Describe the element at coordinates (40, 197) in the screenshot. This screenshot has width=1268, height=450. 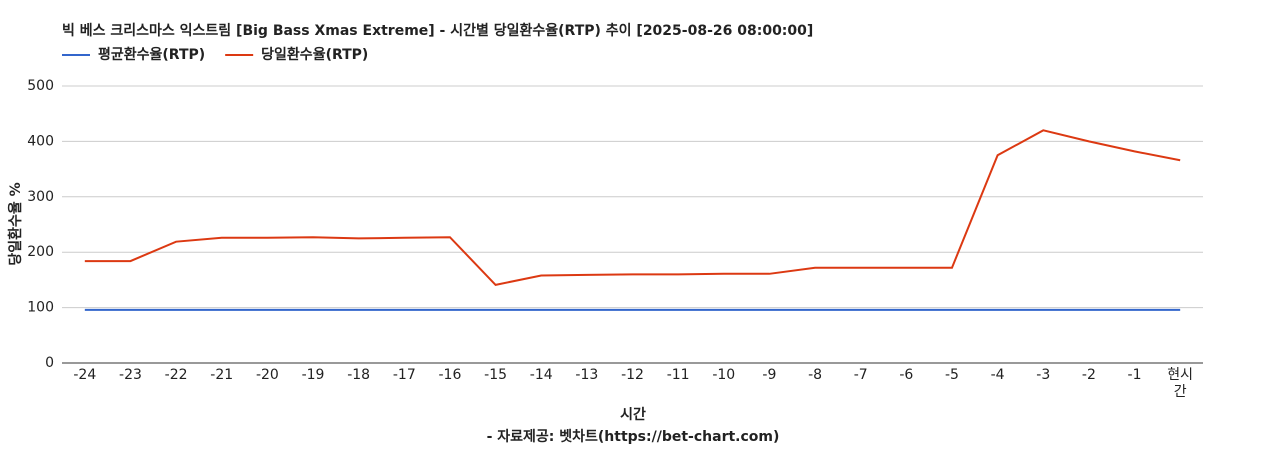
I see `y-tick-label: 300` at that location.